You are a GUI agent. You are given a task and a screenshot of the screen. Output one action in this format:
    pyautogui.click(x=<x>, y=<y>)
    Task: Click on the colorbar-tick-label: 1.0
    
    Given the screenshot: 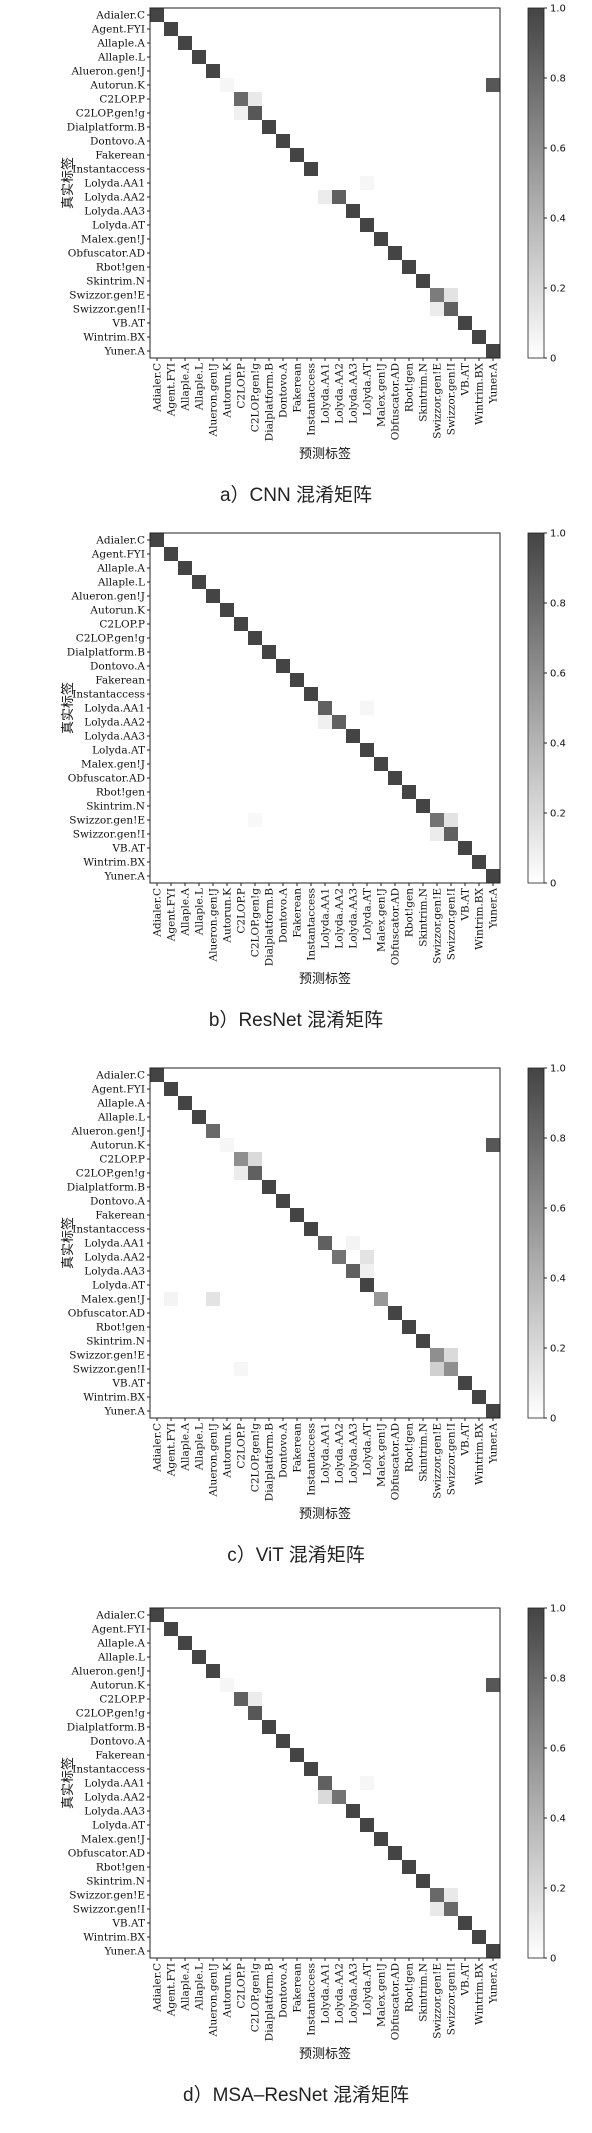 What is the action you would take?
    pyautogui.click(x=558, y=9)
    